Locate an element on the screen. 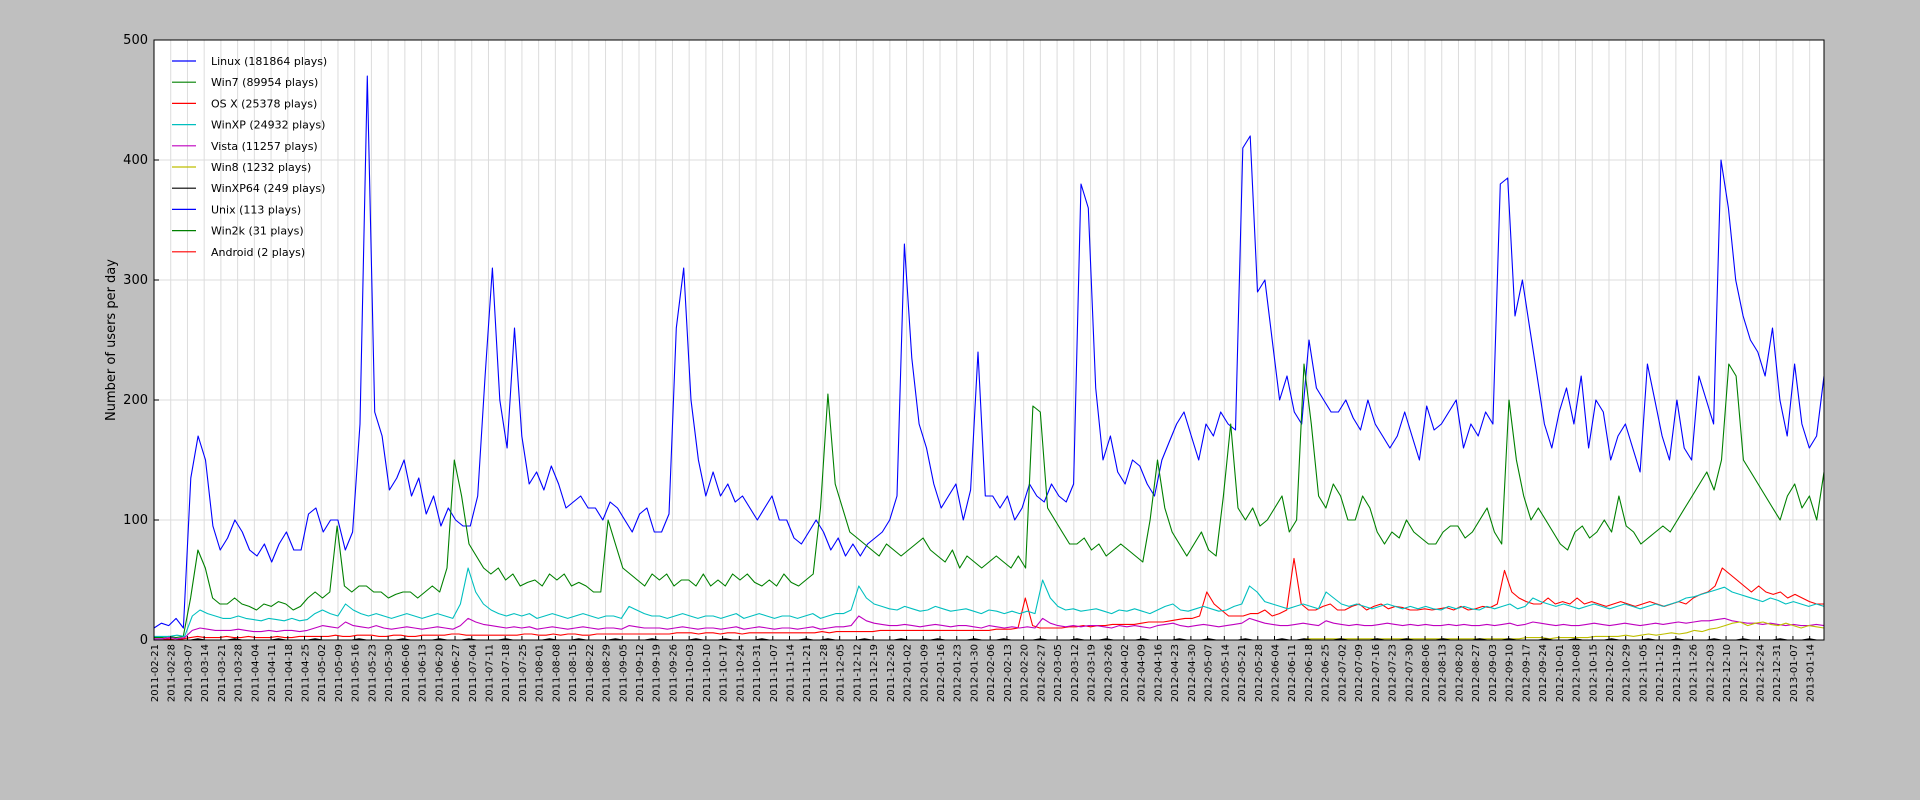 This screenshot has height=800, width=1920. legend-label: Win7 (89954 plays) is located at coordinates (264, 82).